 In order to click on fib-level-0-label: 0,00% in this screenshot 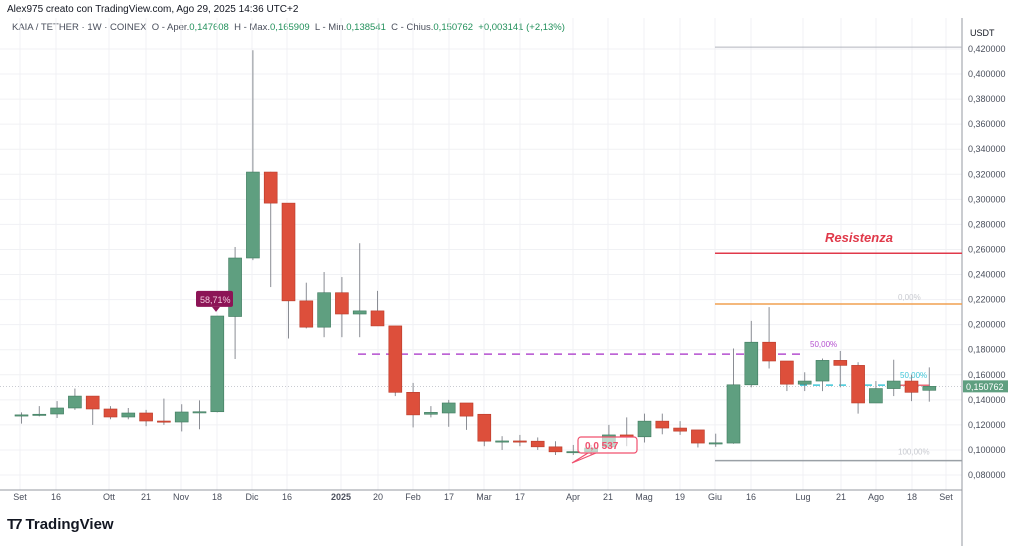, I will do `click(909, 297)`.